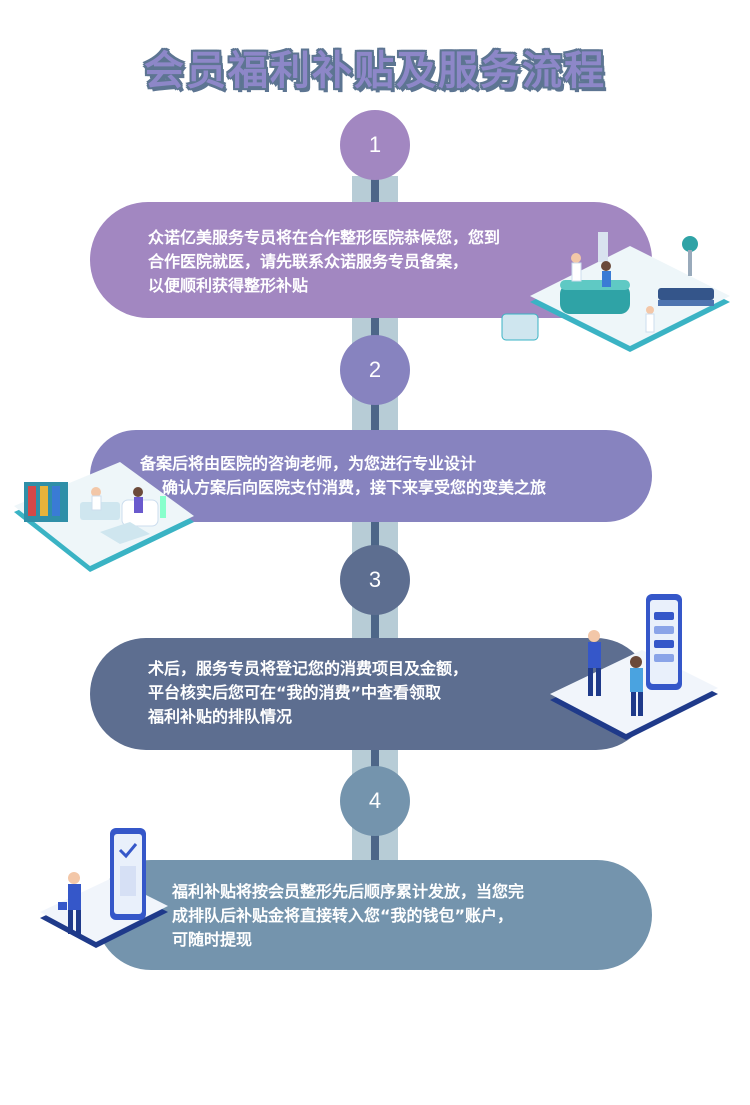 This screenshot has height=1105, width=750. I want to click on step-2-text-line: 确认方案后向医院支付消费，接下来享受您的变美之旅, so click(354, 487).